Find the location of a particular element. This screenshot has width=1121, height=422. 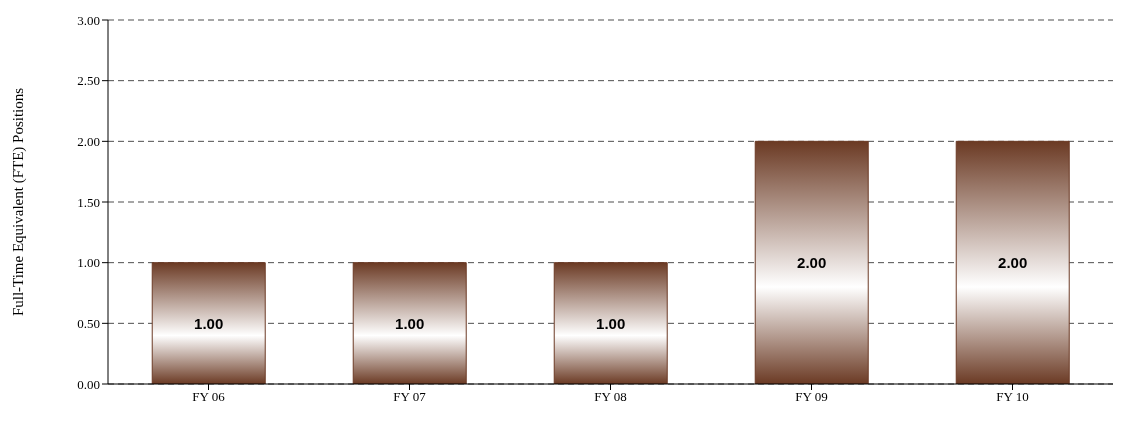

x-tick-label: FY 06 is located at coordinates (209, 397).